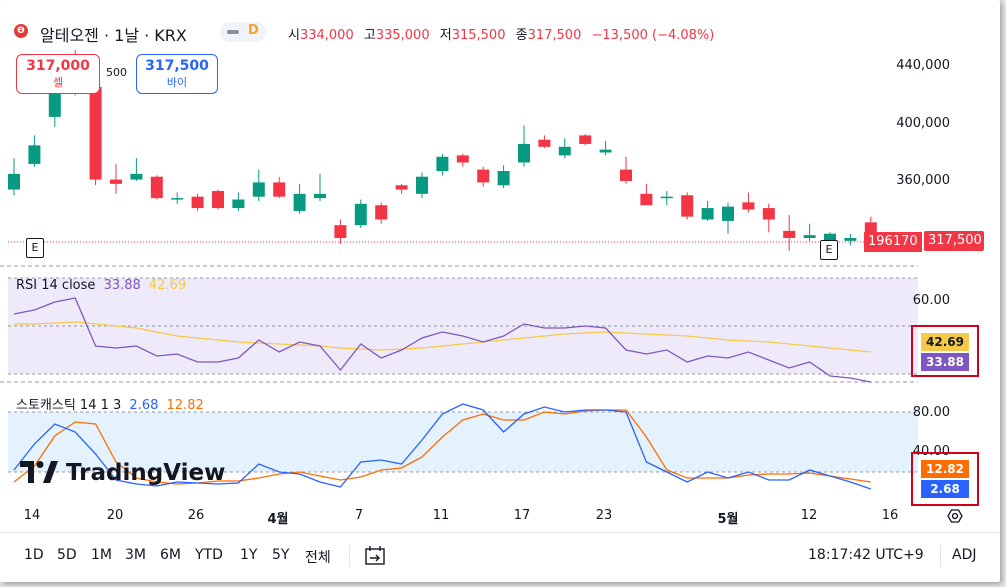  I want to click on timeframe-1y: 1Y, so click(249, 555).